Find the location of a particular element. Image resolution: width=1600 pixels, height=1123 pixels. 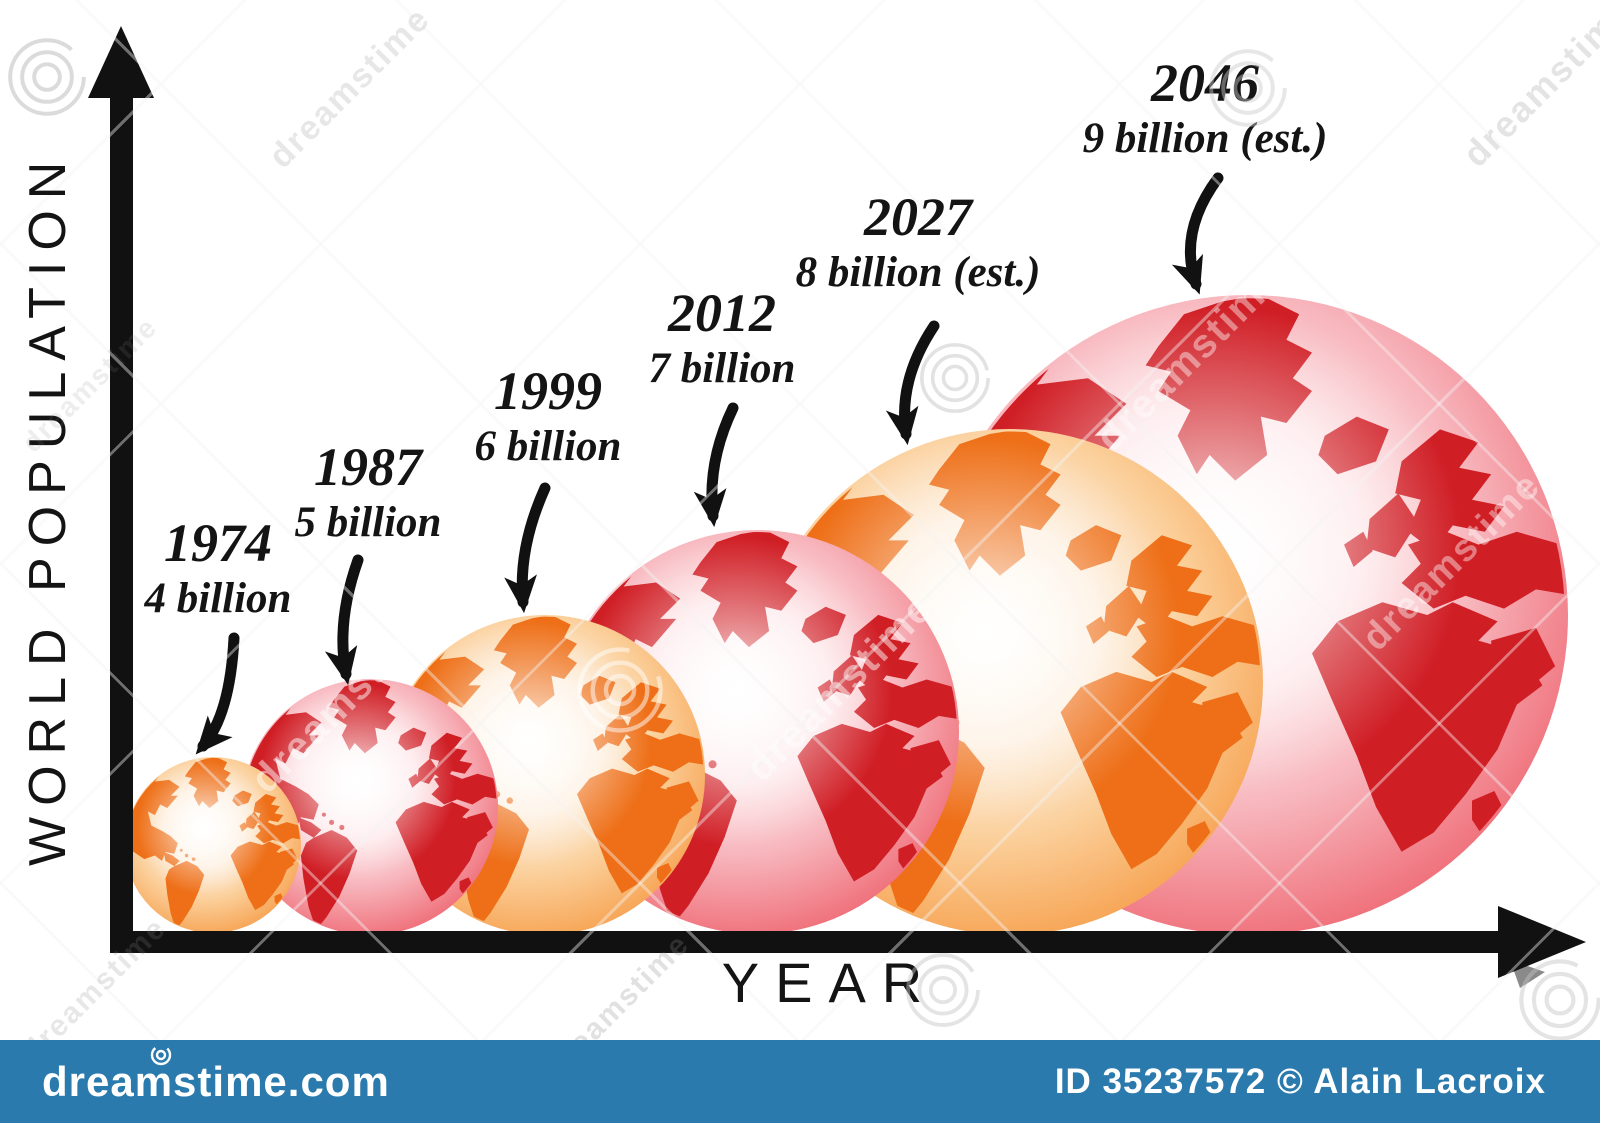

arrow-2012 is located at coordinates (716, 465).